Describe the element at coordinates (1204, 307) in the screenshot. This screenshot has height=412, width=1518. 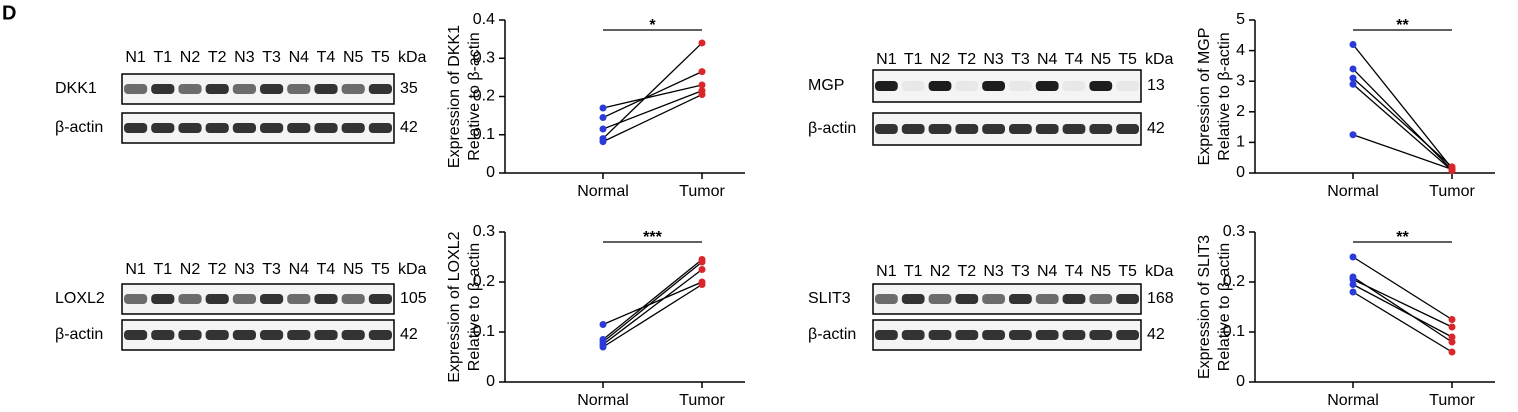
I see `y-axis-label: Expression of SLIT3` at that location.